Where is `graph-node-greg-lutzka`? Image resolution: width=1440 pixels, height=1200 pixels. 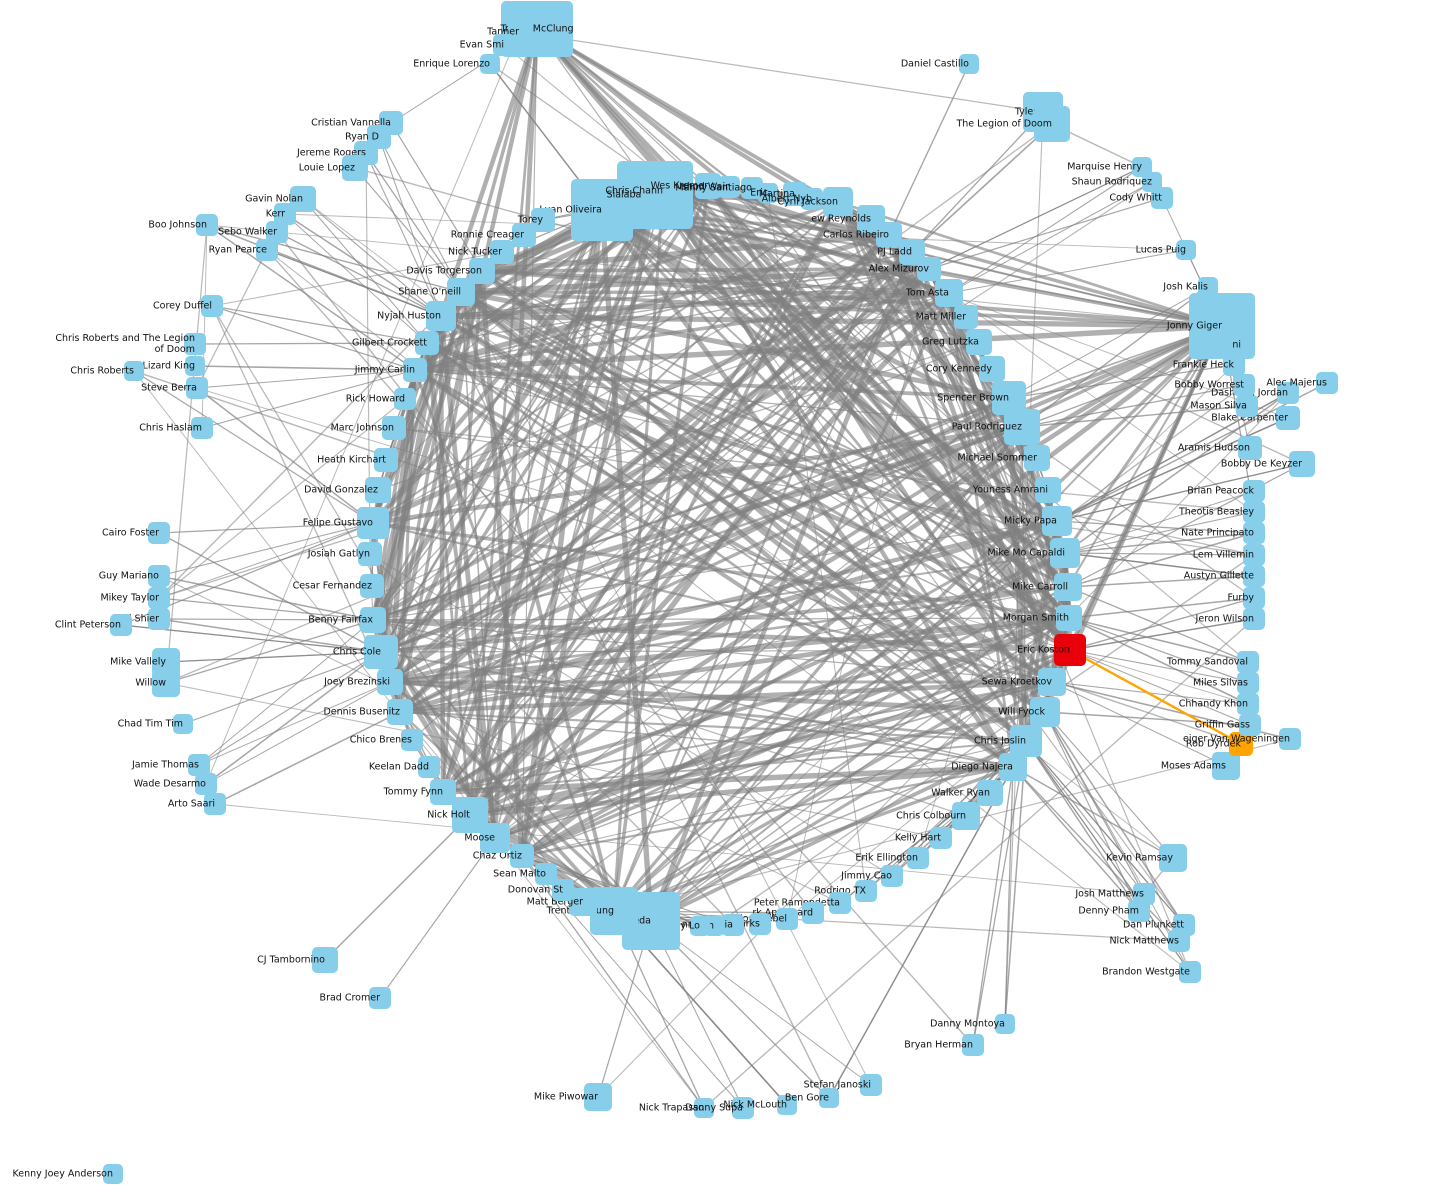
graph-node-greg-lutzka is located at coordinates (979, 342).